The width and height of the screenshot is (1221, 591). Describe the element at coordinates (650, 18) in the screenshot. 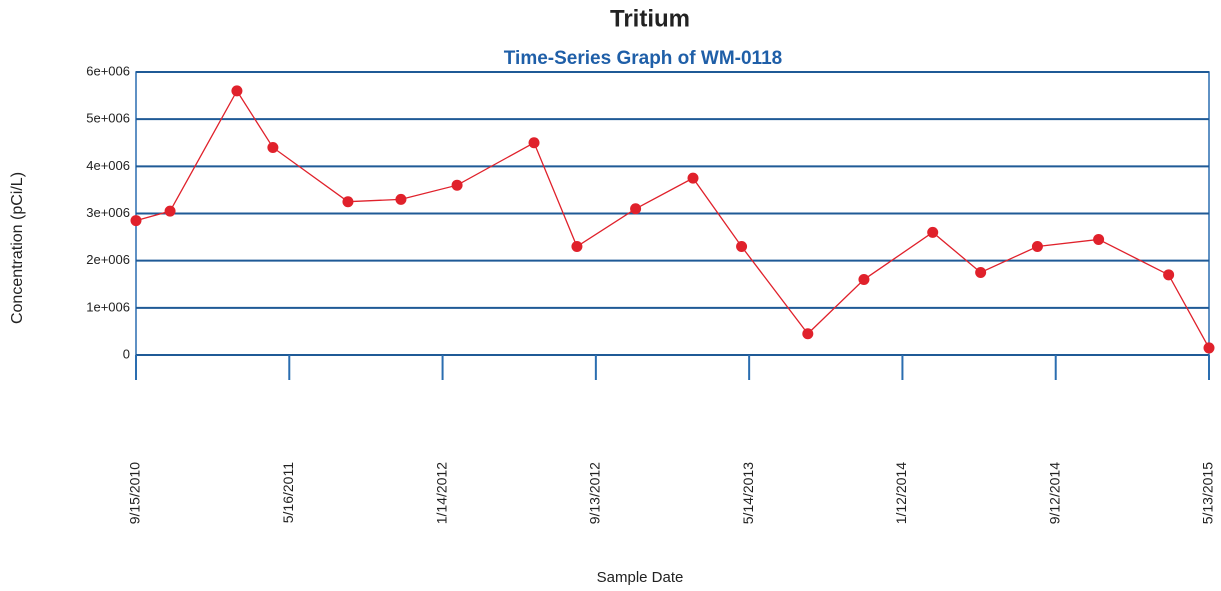

I see `chart-title: Tritium` at that location.